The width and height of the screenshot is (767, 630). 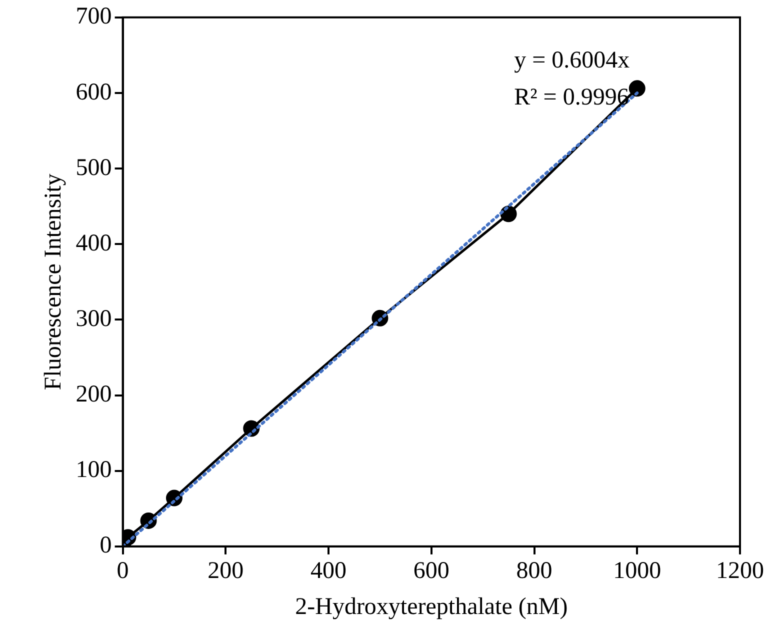 I want to click on x-tick-label: 1000, so click(x=637, y=571).